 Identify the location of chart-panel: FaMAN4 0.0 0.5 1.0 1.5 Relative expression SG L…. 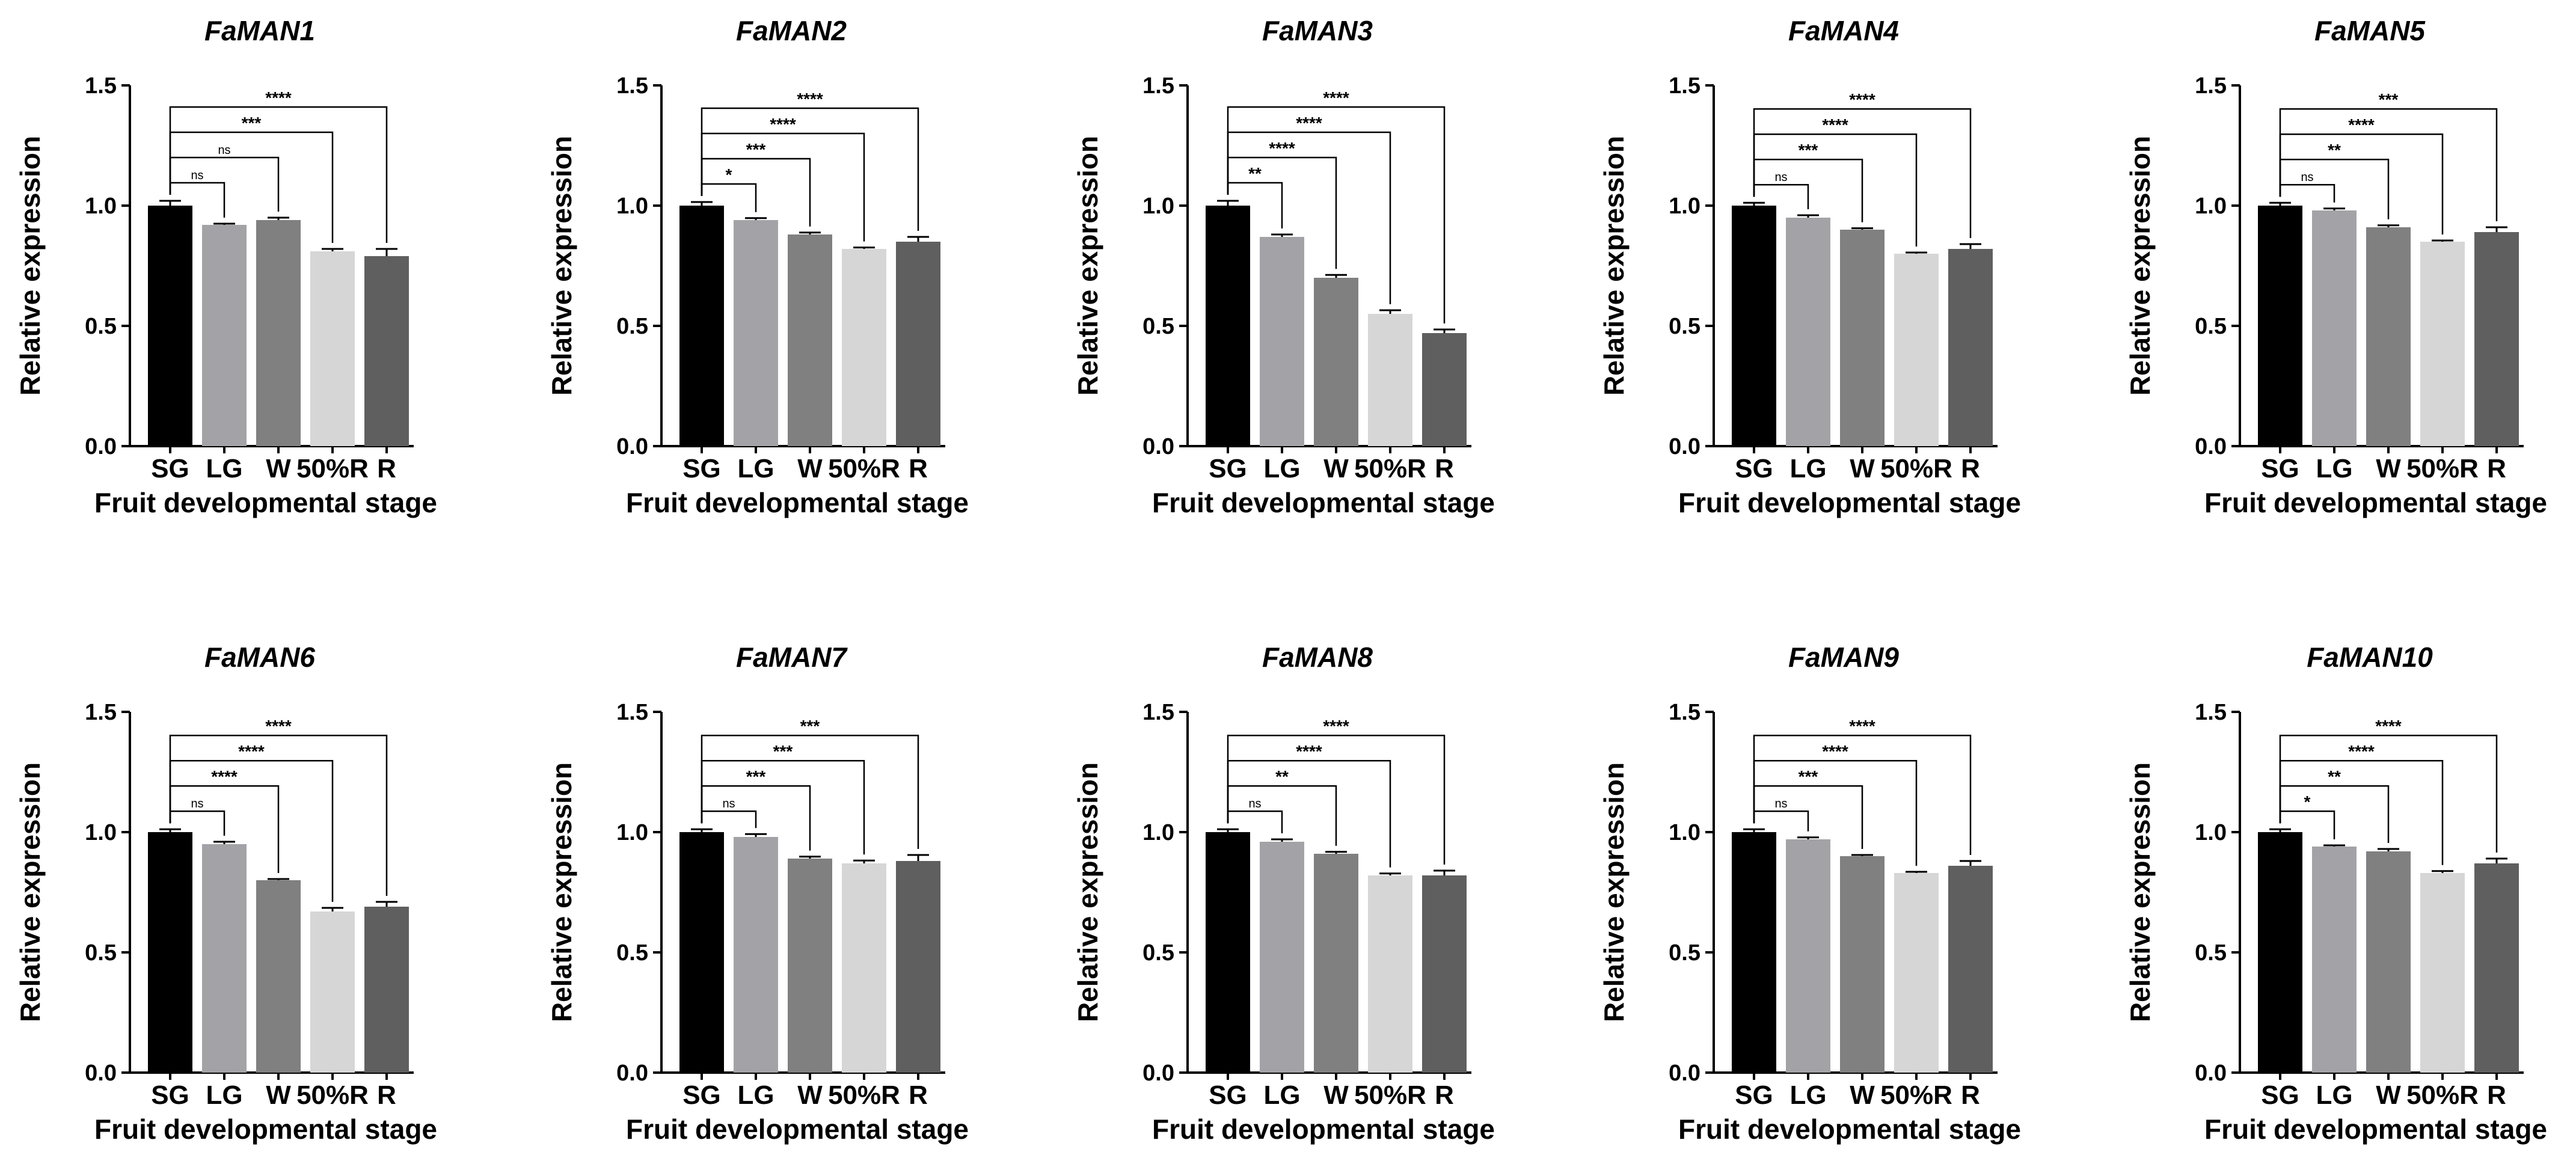
(1809, 266).